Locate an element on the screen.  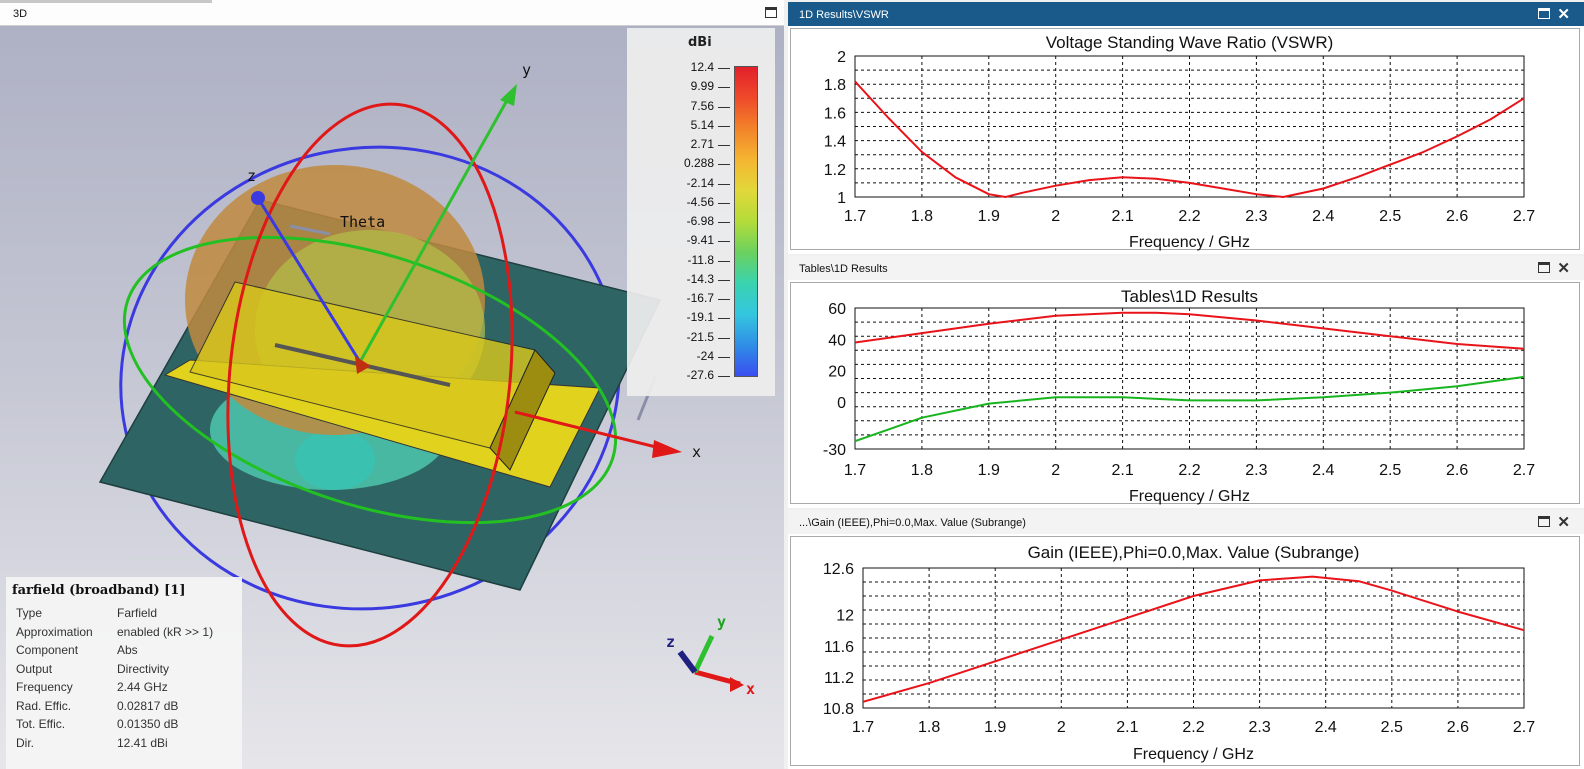
colorbar-label: 12.4 is located at coordinates (702, 67).